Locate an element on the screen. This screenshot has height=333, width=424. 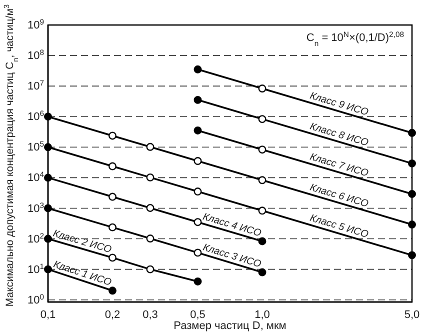
y-tick-label: 10$^{9}$ is located at coordinates (35, 24).